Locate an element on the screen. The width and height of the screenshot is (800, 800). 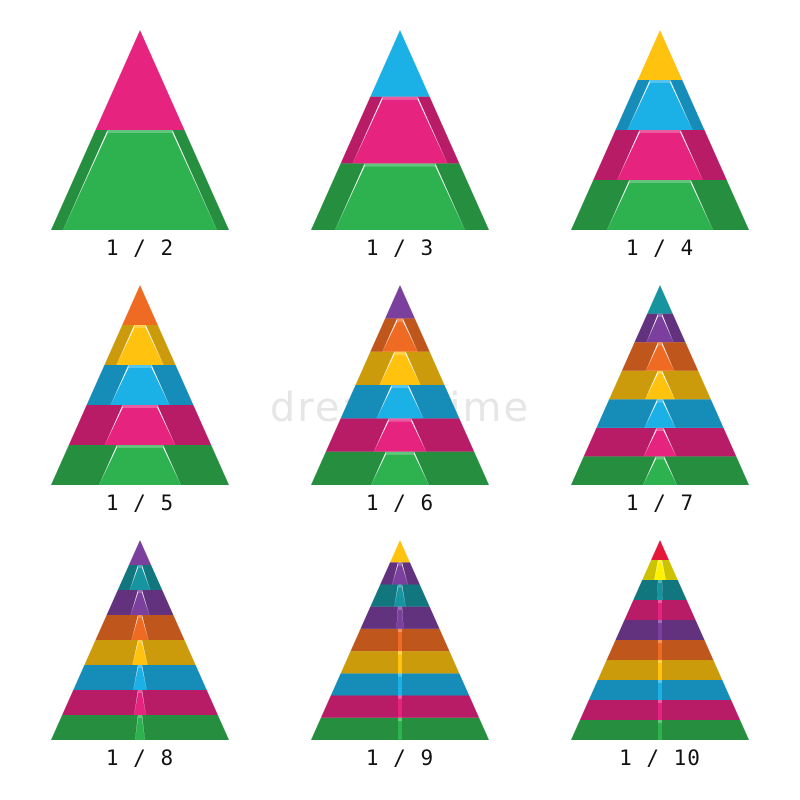
pyramid-label-6: 1 / 7 is located at coordinates (660, 503).